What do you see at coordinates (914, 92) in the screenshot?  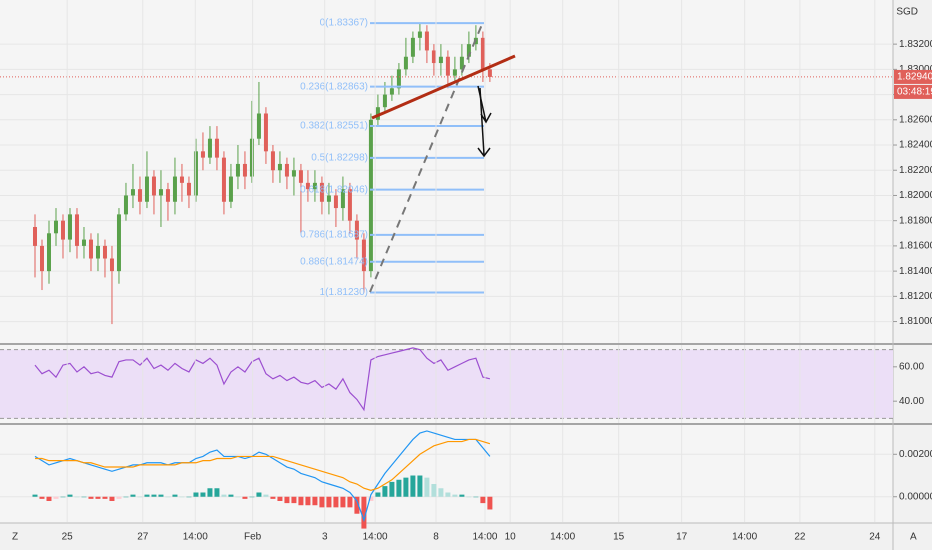 I see `countdown-label: 03:48:19` at bounding box center [914, 92].